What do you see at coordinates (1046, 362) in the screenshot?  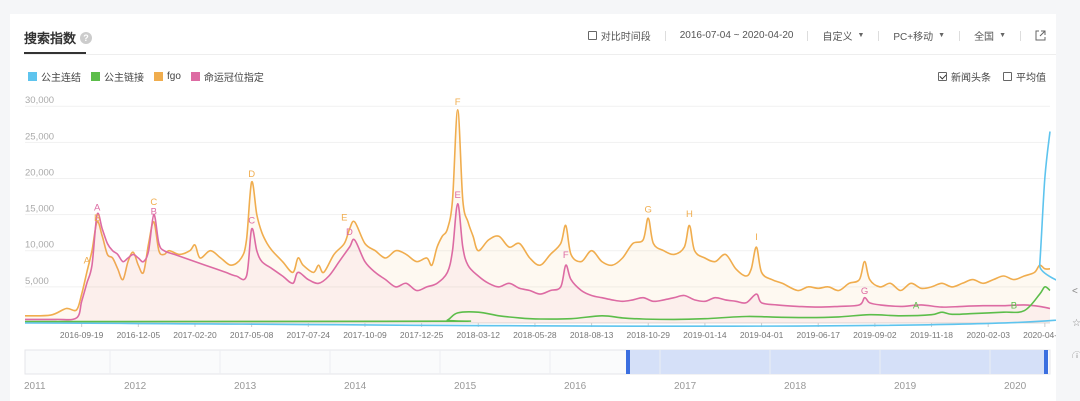 I see `navigator-handle-right` at bounding box center [1046, 362].